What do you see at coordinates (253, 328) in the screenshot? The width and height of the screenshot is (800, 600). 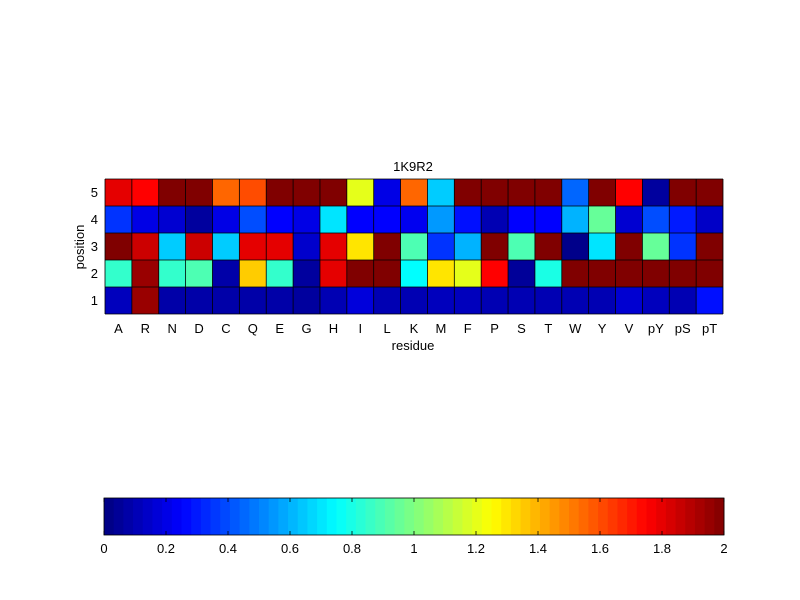 I see `x-tick-label: Q` at bounding box center [253, 328].